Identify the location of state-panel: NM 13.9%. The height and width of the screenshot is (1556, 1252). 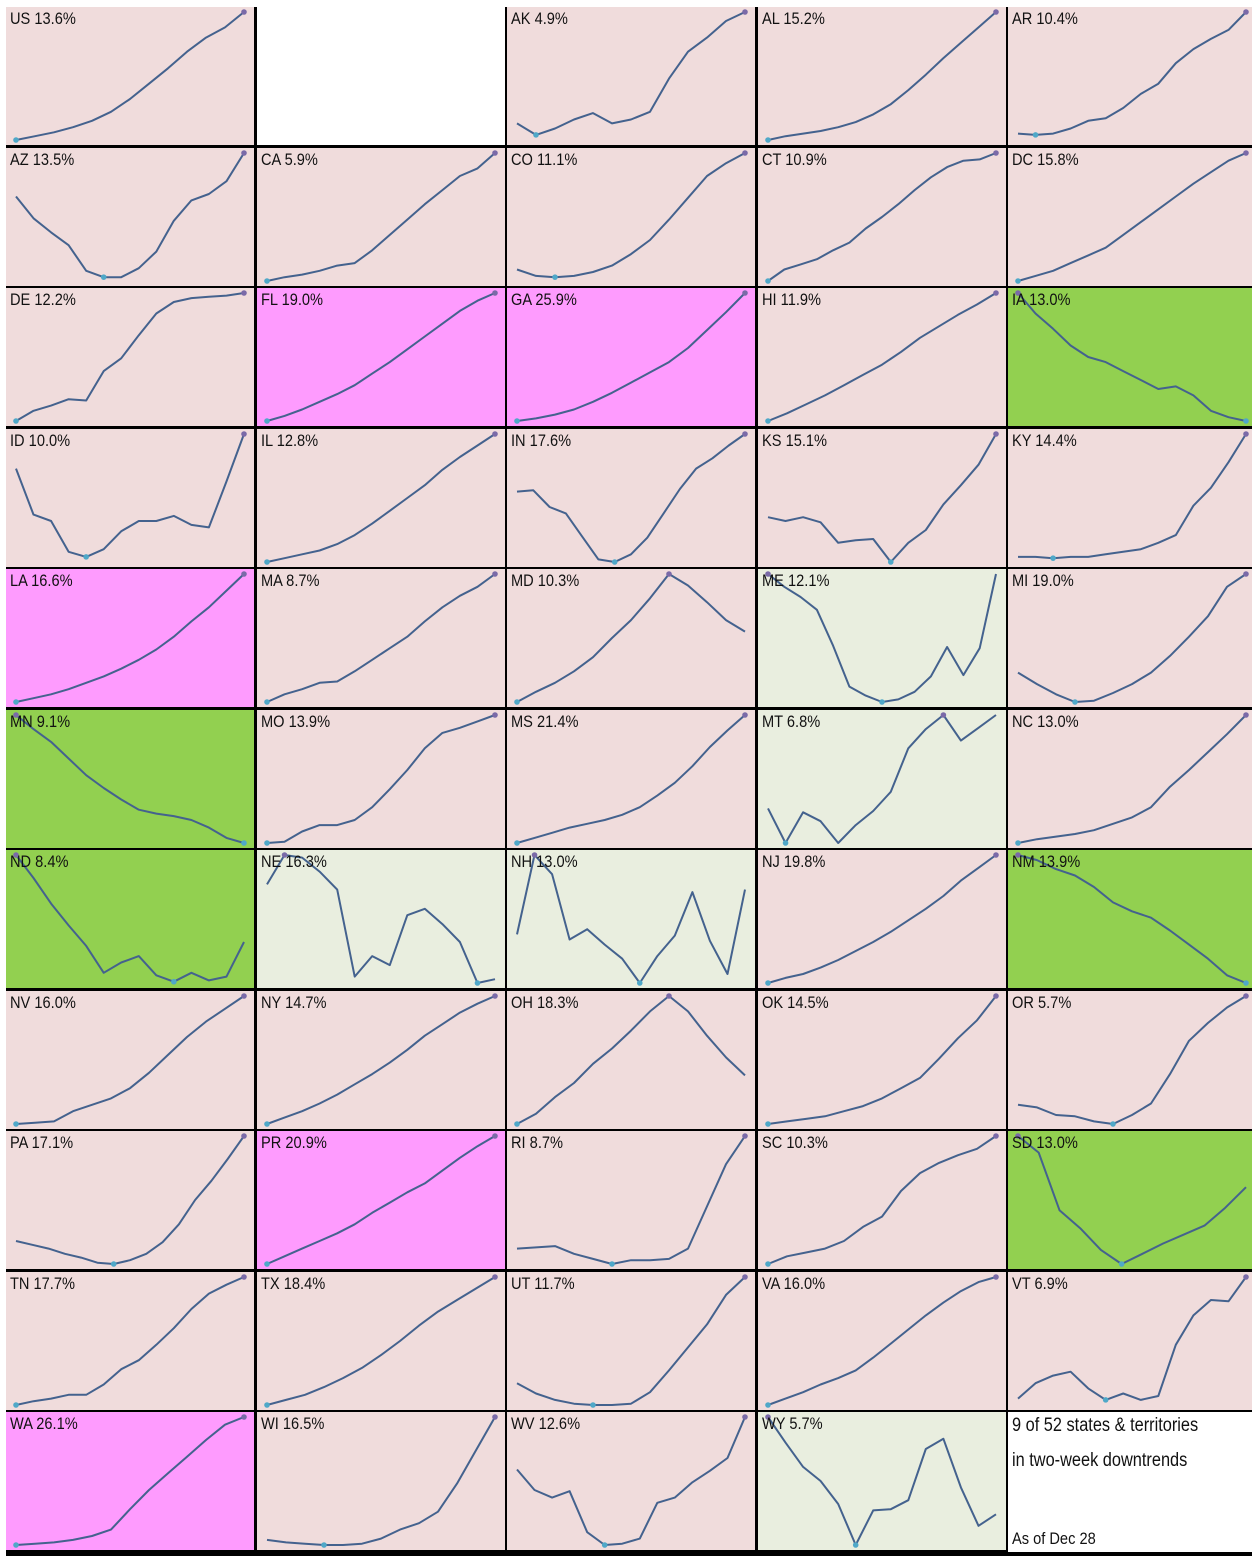
(1130, 919).